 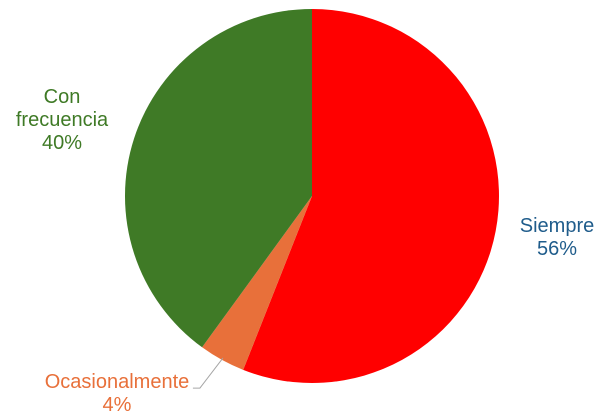 What do you see at coordinates (117, 404) in the screenshot?
I see `slice-percent-label: 4%` at bounding box center [117, 404].